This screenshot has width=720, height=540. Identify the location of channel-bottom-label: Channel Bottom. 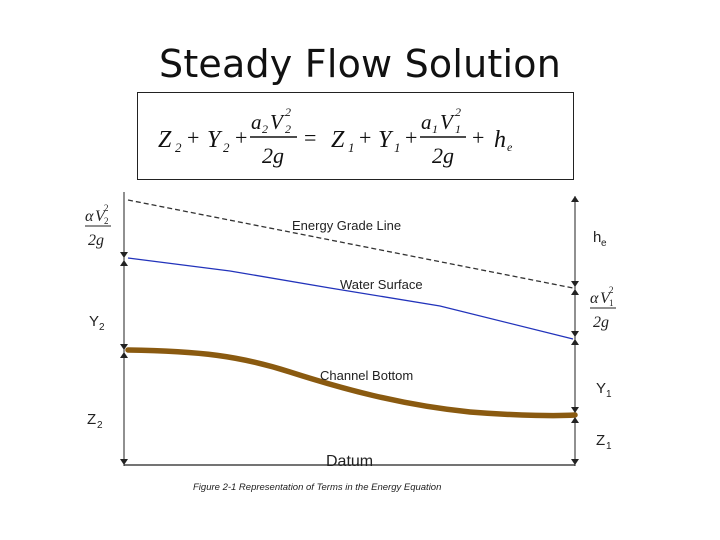
(366, 375).